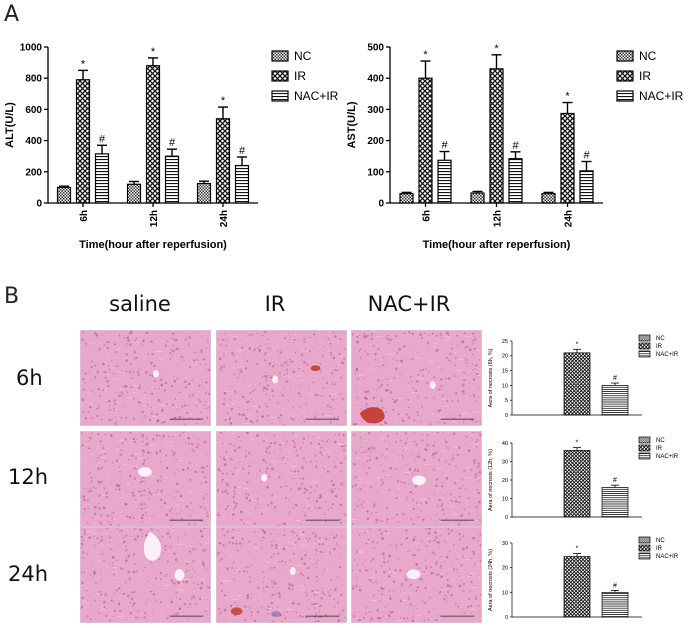  Describe the element at coordinates (505, 386) in the screenshot. I see `necrosis-6h-y-tick-label: 10` at that location.